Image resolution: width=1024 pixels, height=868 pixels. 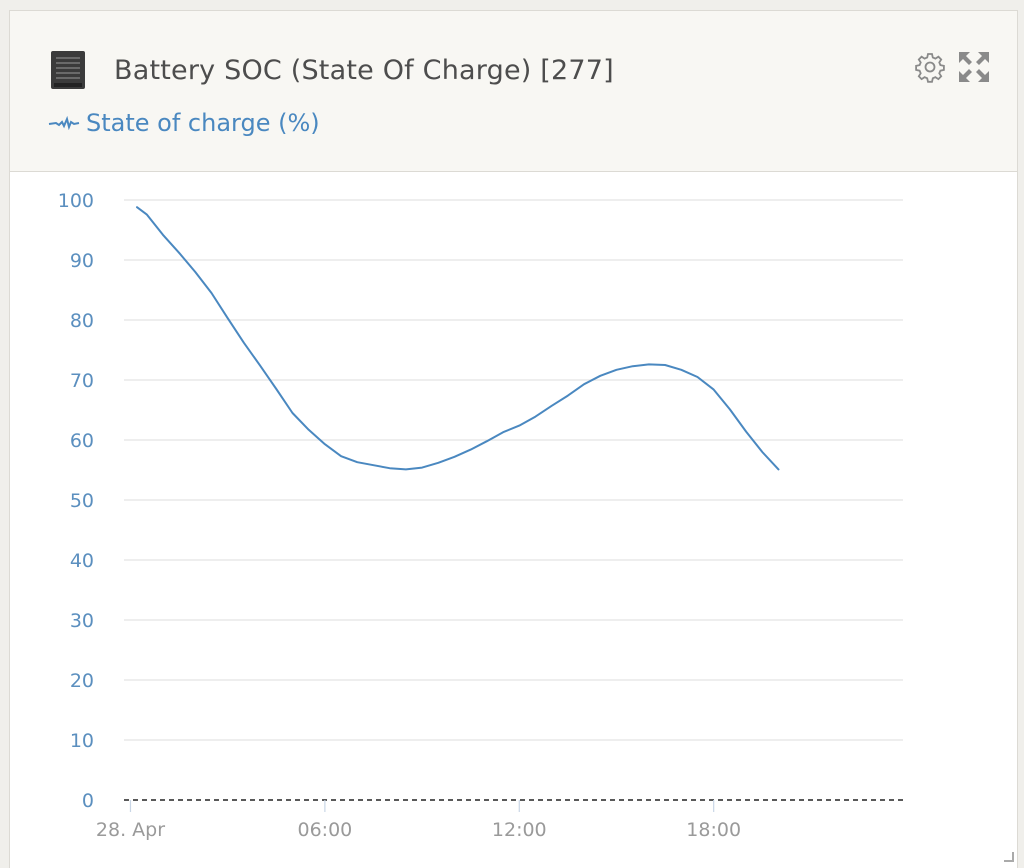 I want to click on line-sample-icon, so click(x=64, y=123).